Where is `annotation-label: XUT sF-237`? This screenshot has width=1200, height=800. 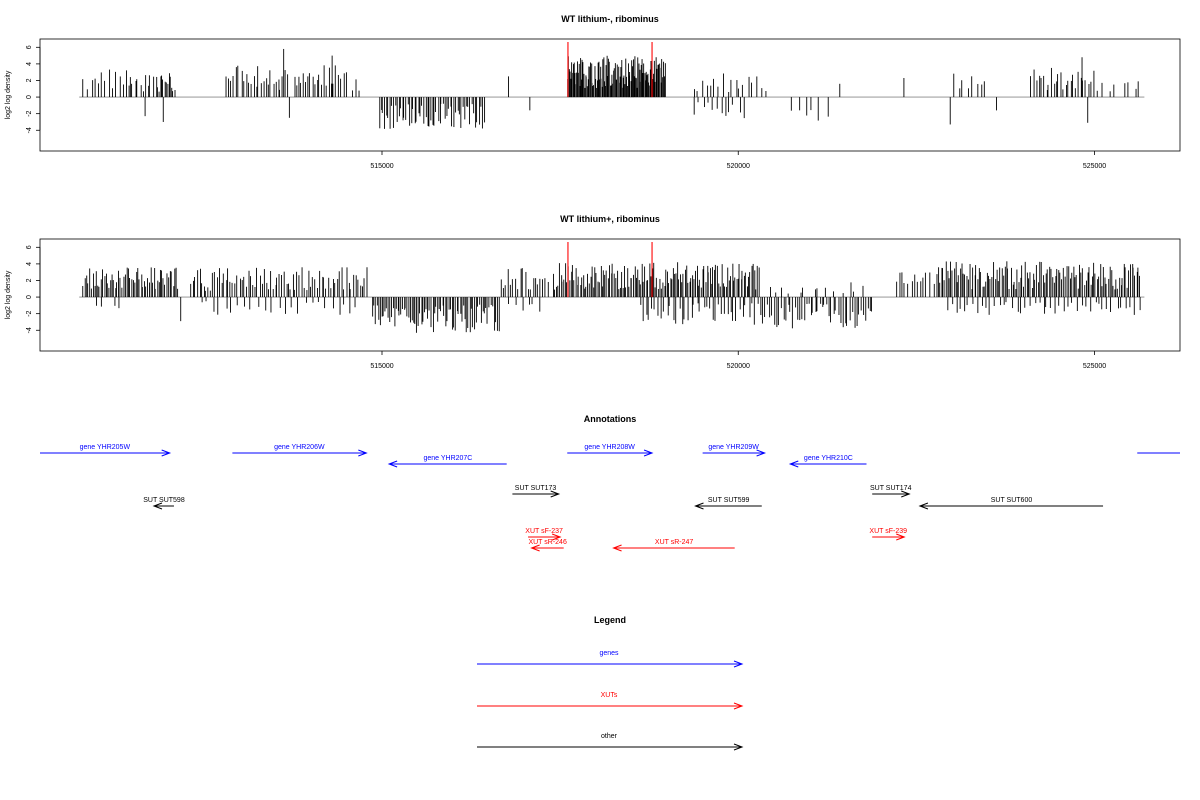 annotation-label: XUT sF-237 is located at coordinates (544, 531).